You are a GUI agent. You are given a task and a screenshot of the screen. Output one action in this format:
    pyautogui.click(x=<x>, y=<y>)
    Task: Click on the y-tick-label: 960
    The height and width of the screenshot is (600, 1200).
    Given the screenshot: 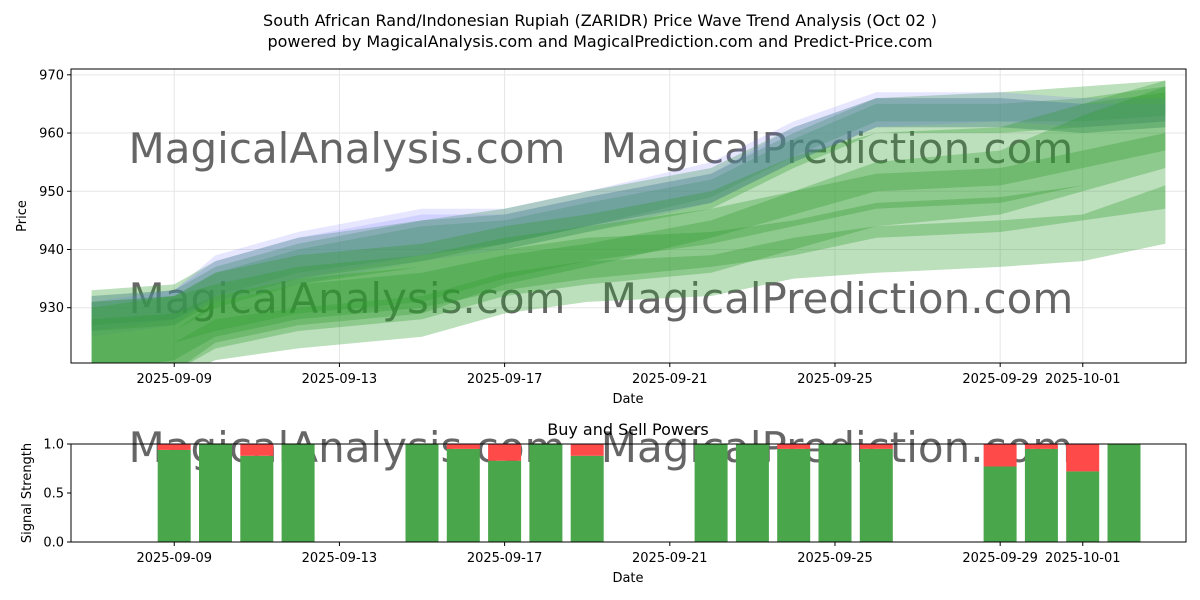 What is the action you would take?
    pyautogui.click(x=51, y=134)
    